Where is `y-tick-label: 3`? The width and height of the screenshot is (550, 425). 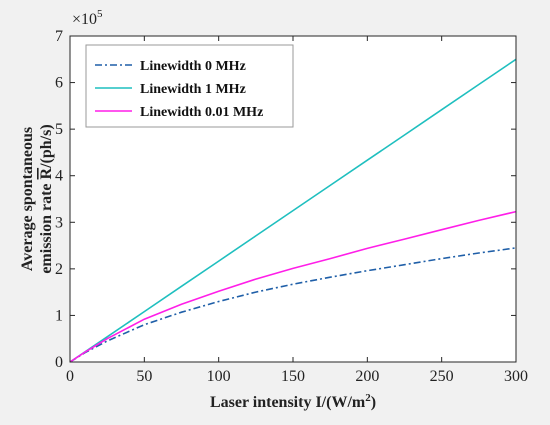 y-tick-label: 3 is located at coordinates (59, 222).